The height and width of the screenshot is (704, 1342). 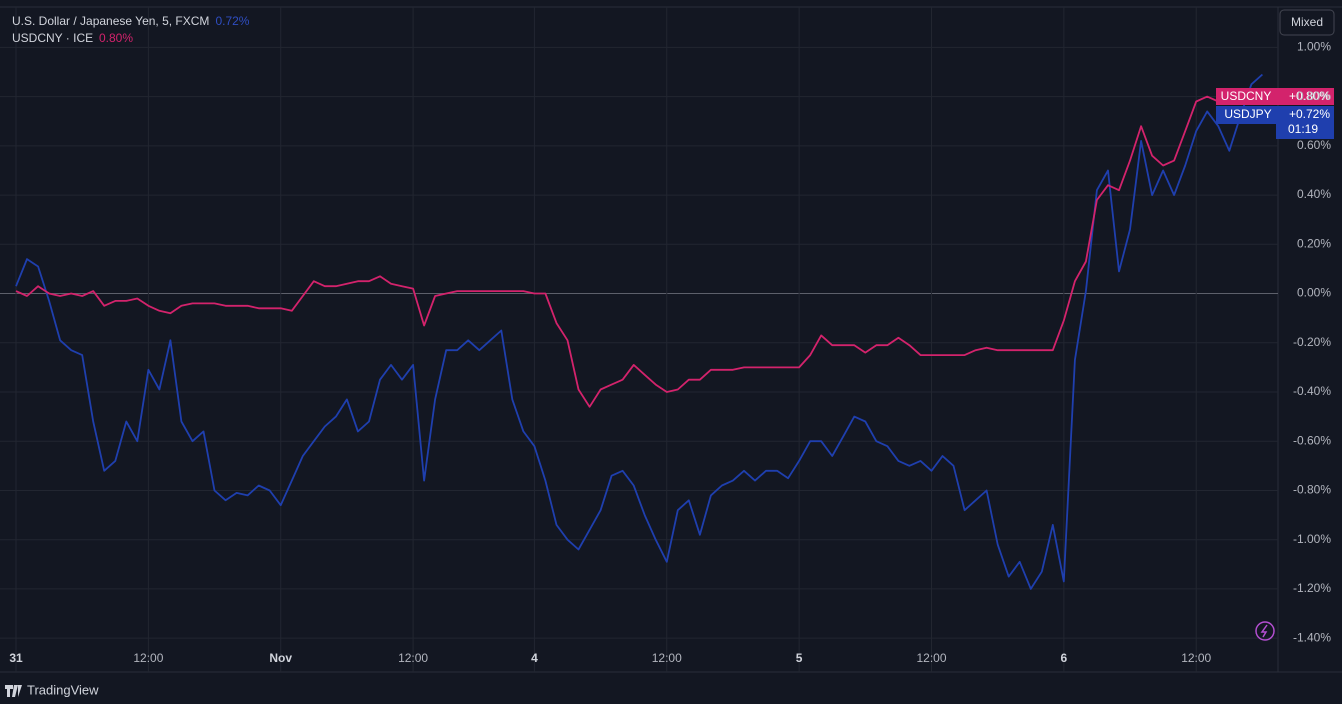 What do you see at coordinates (1314, 243) in the screenshot?
I see `y-tick-label: 0.20%` at bounding box center [1314, 243].